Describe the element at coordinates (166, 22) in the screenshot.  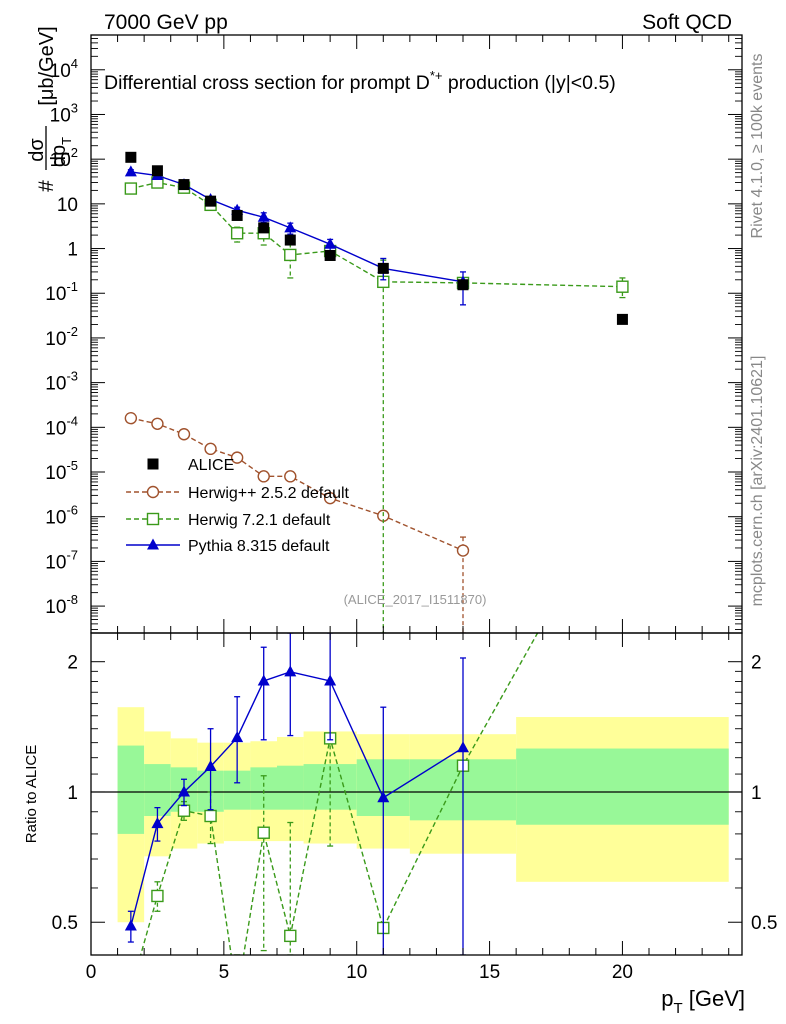
I see `header-left: 7000 GeV pp` at that location.